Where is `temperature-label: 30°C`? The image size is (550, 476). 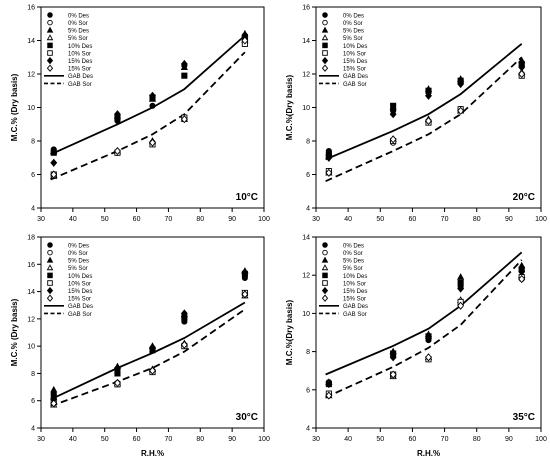
temperature-label: 30°C is located at coordinates (247, 417).